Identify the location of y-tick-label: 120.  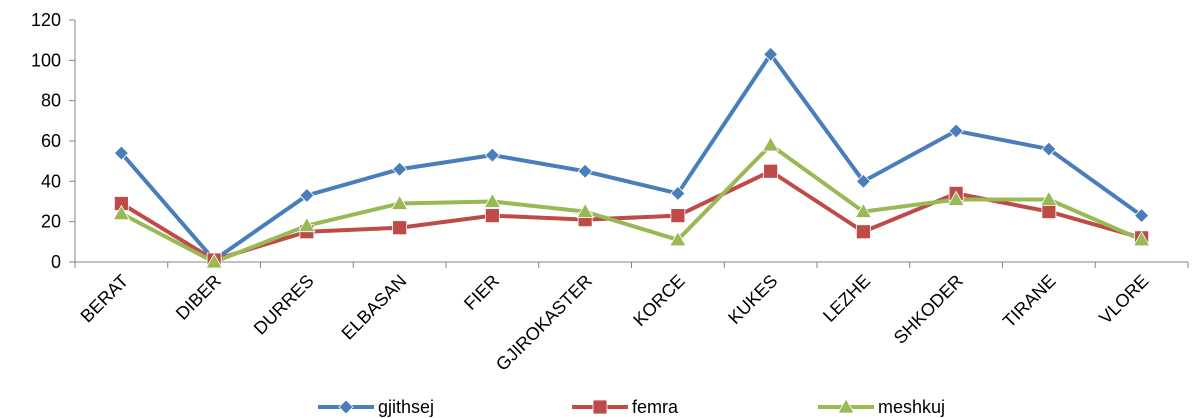
(46, 20).